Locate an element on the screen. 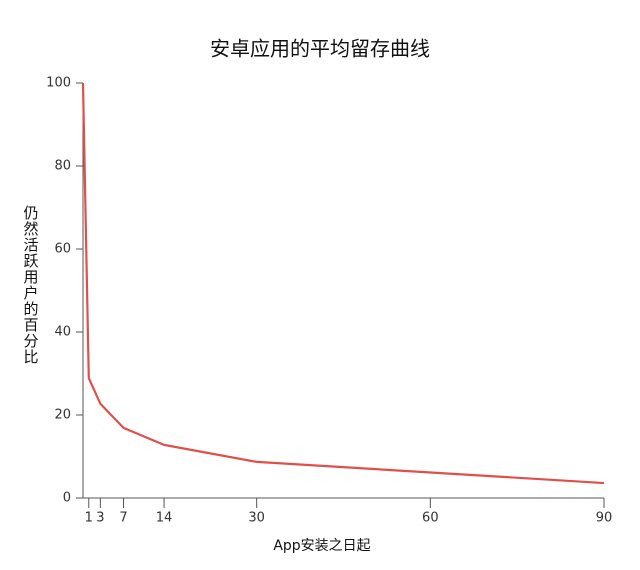  x-axis-label: App安装之日起 is located at coordinates (321, 546).